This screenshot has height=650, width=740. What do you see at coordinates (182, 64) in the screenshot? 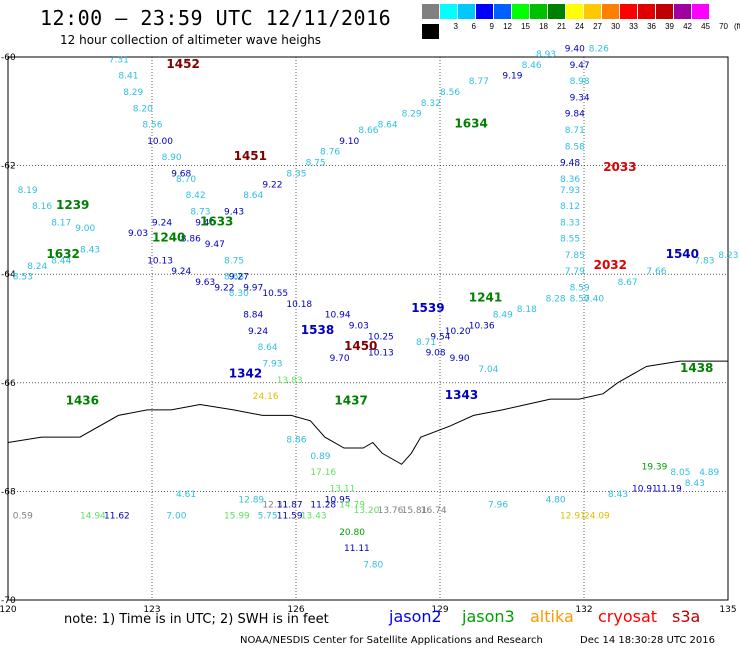
I see `pass-time-label: 1452` at bounding box center [182, 64].